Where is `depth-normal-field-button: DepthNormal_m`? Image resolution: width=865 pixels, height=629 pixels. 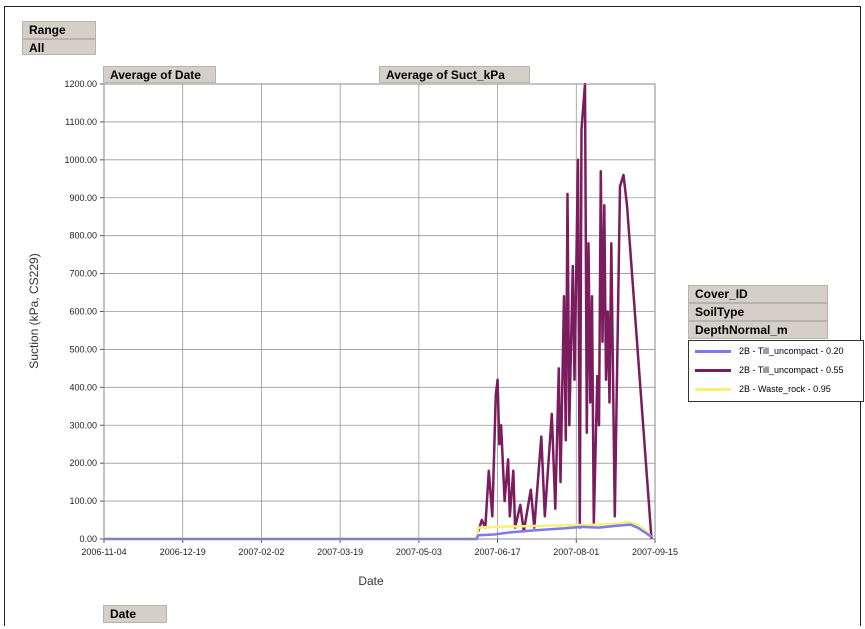 depth-normal-field-button: DepthNormal_m is located at coordinates (758, 330).